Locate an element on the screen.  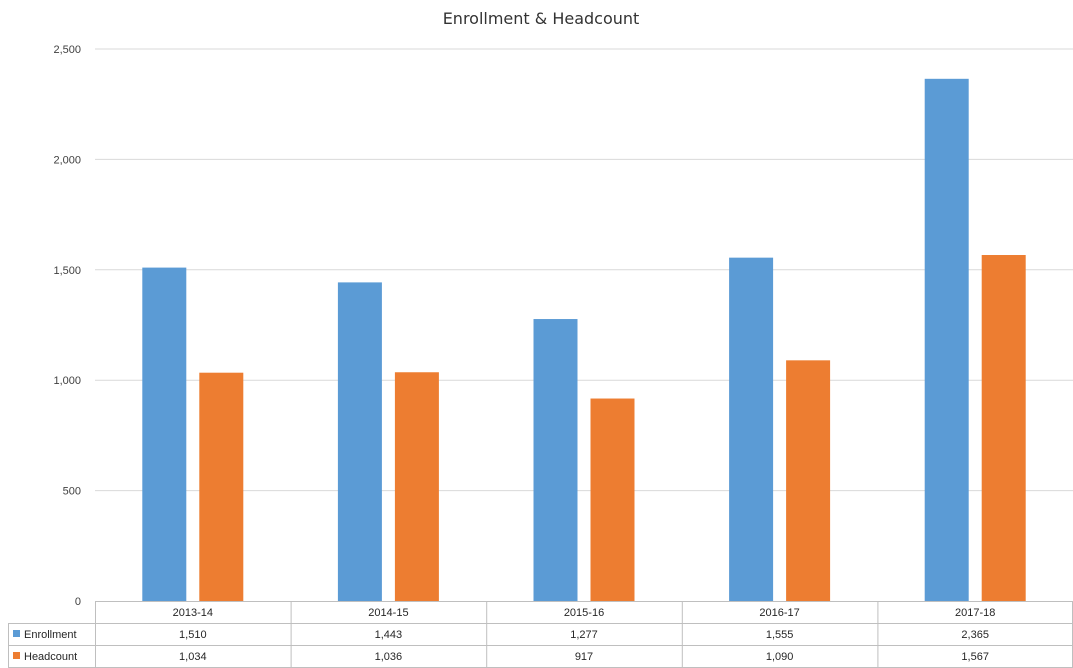
data-label-enrollment: 1,555 is located at coordinates (780, 635).